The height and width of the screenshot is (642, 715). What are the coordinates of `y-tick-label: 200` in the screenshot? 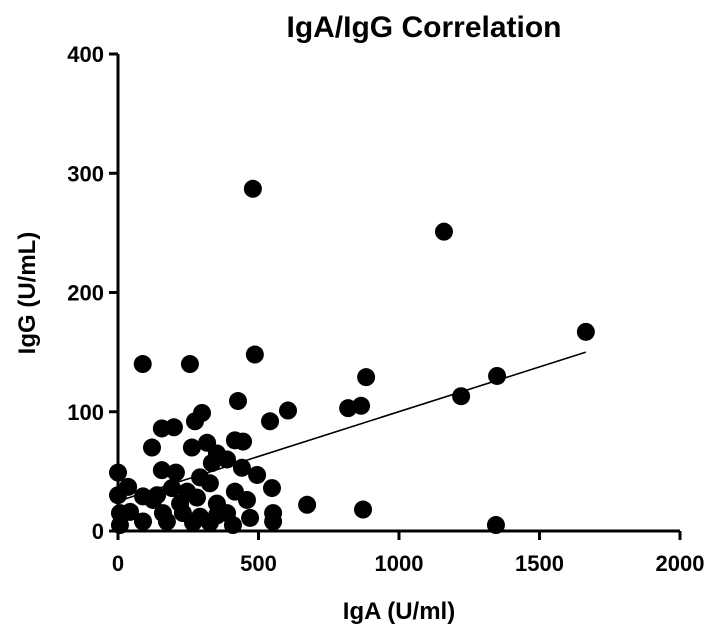 It's located at (85, 293).